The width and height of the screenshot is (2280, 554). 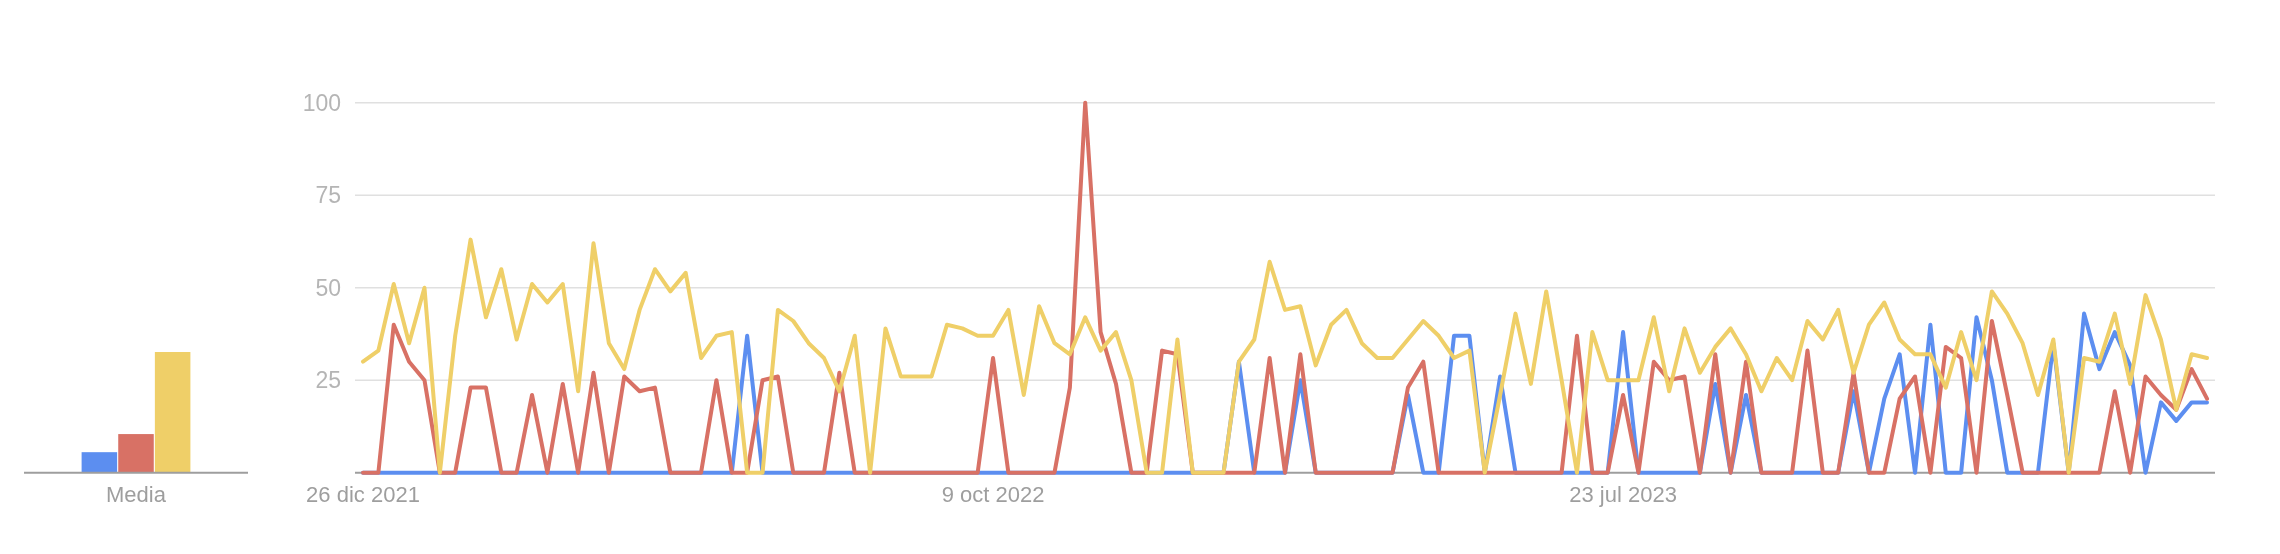 What do you see at coordinates (363, 494) in the screenshot?
I see `x-tick-label: 26 dic 2021` at bounding box center [363, 494].